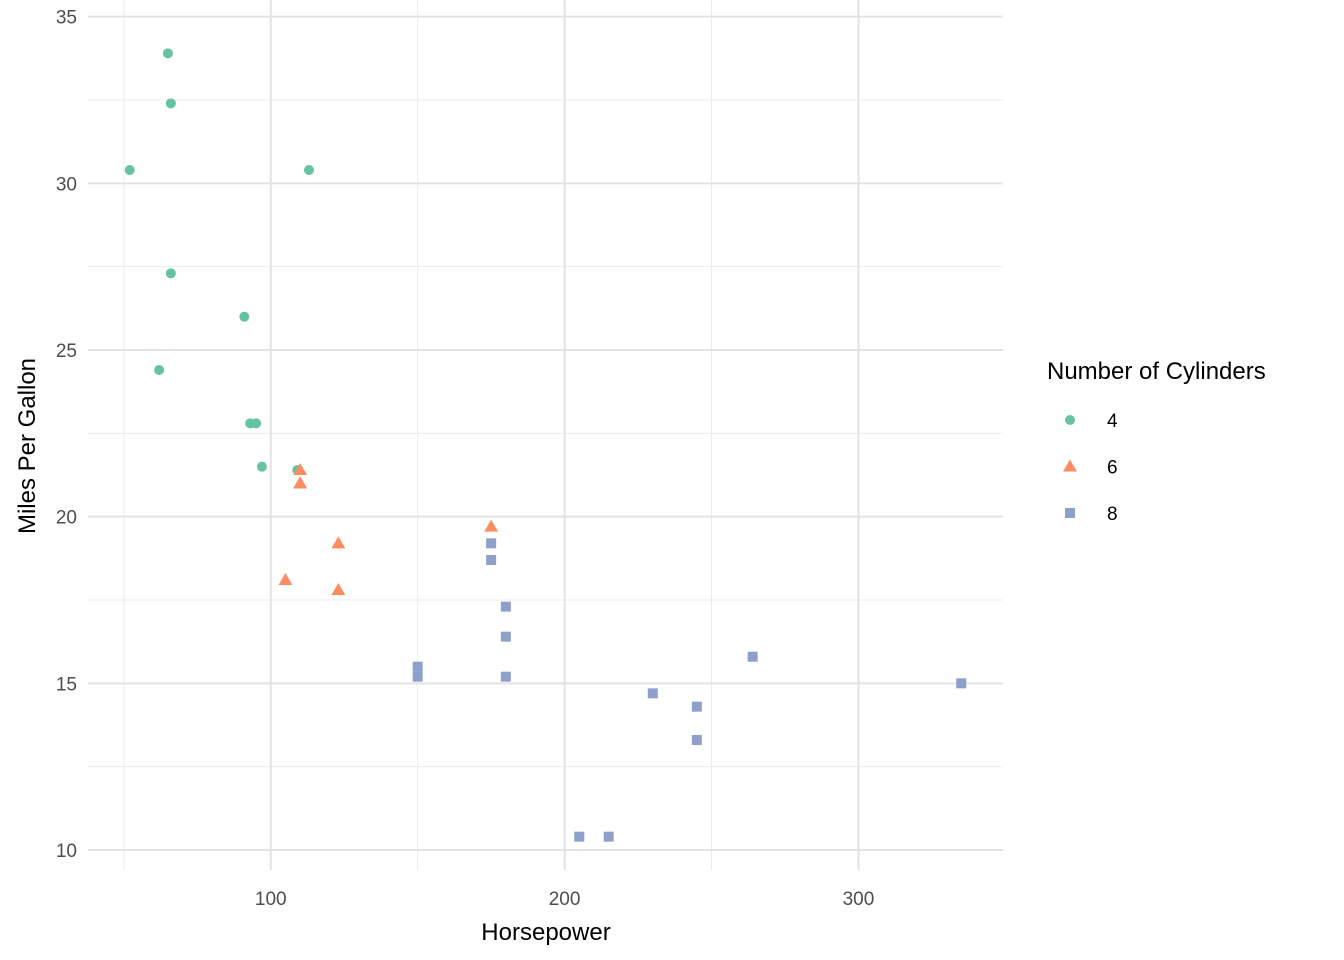  What do you see at coordinates (66, 518) in the screenshot?
I see `y-tick-label: 20` at bounding box center [66, 518].